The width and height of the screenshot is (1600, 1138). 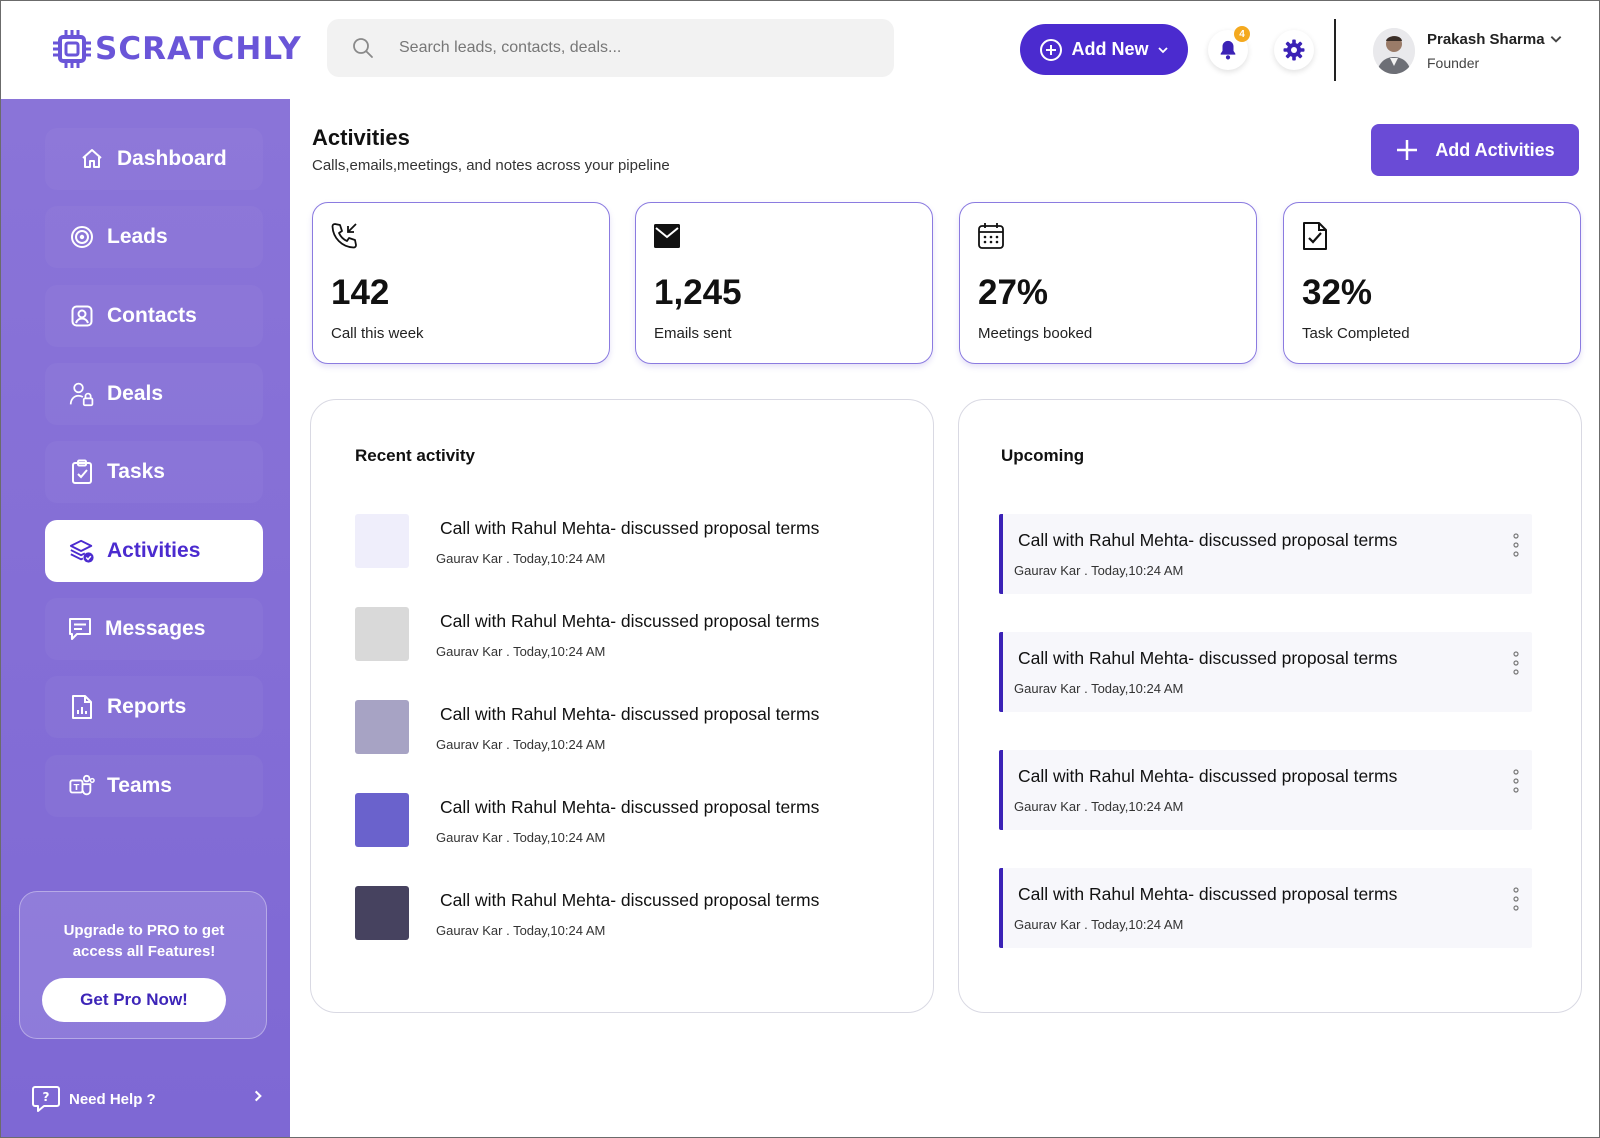 I want to click on stat-label: Call this week, so click(x=377, y=333).